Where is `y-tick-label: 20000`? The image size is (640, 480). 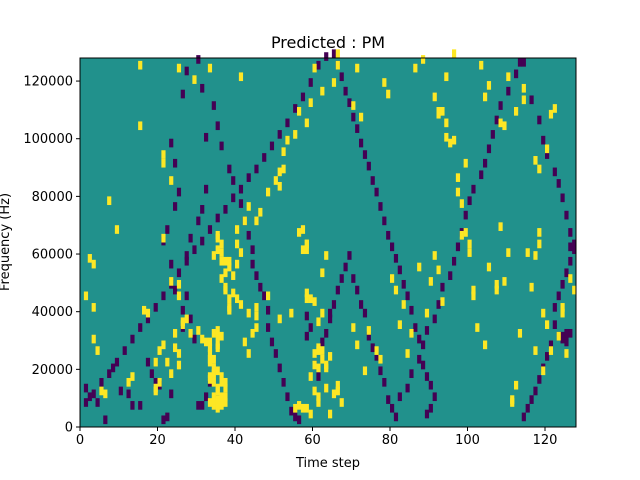 y-tick-label: 20000 is located at coordinates (52, 370).